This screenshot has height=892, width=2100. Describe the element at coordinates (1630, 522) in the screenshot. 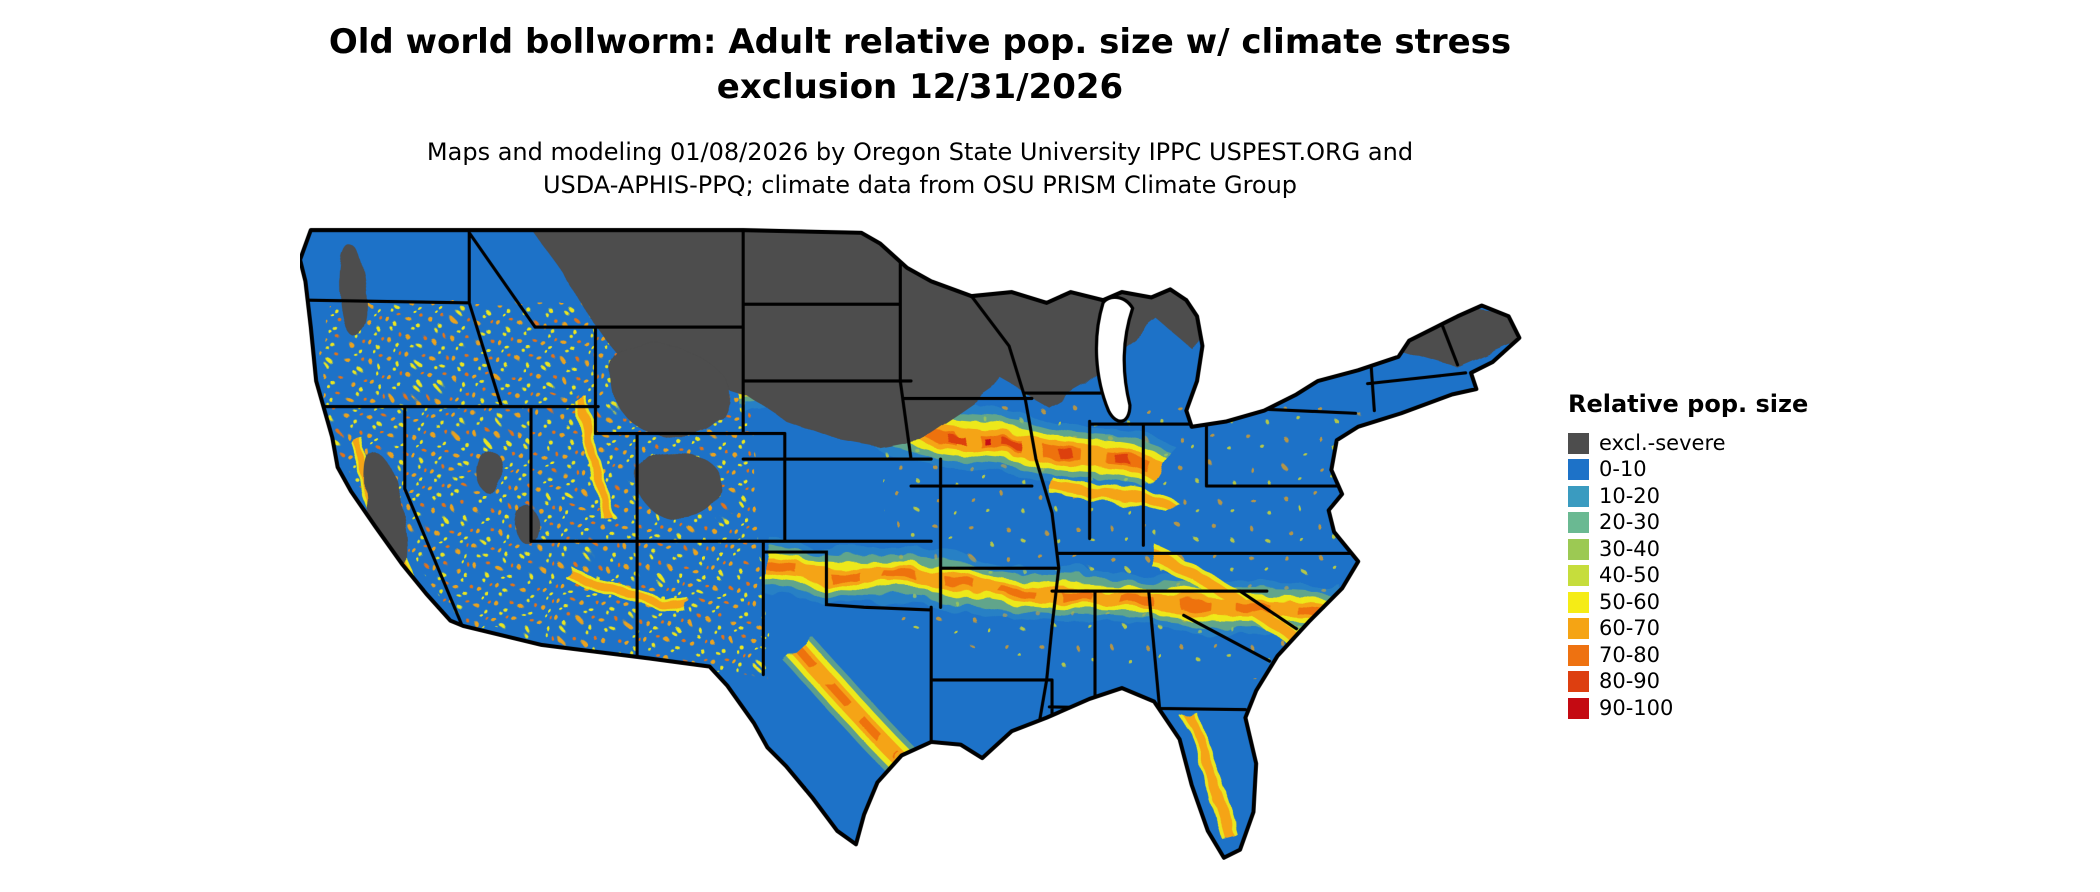

I see `legend-label: 20-30` at that location.